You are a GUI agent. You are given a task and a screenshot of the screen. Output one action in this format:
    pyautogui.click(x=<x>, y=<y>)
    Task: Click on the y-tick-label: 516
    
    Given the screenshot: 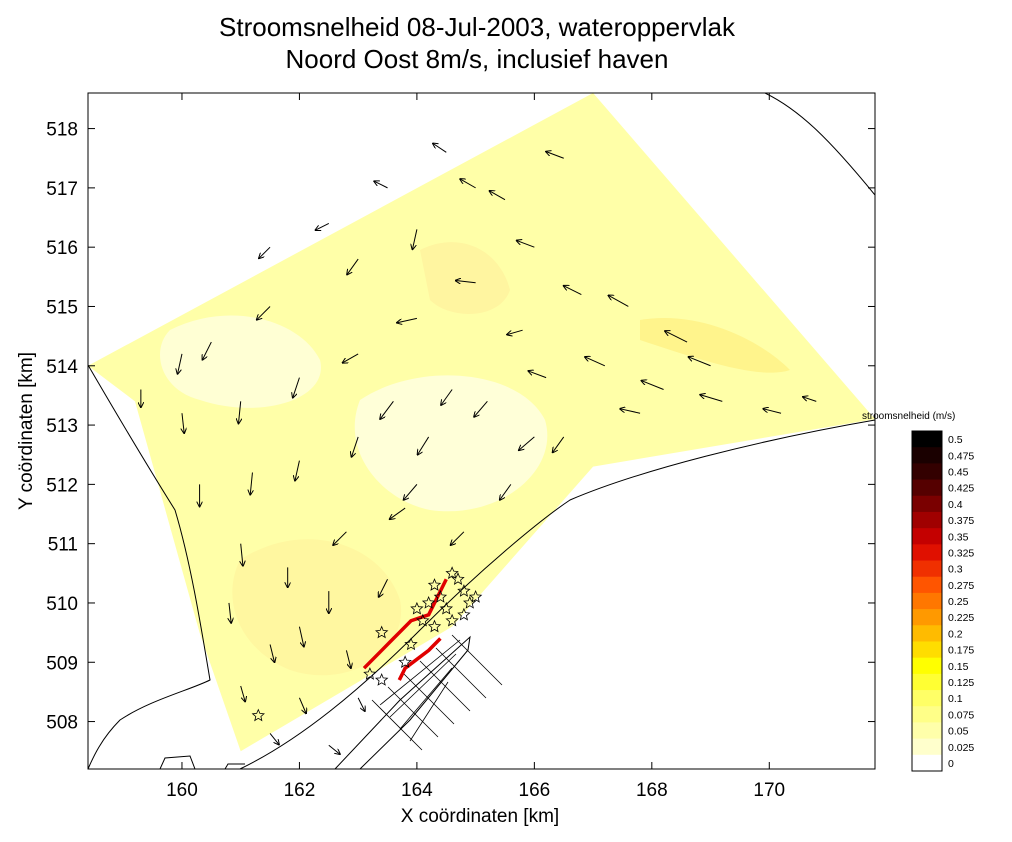 What is the action you would take?
    pyautogui.click(x=62, y=248)
    